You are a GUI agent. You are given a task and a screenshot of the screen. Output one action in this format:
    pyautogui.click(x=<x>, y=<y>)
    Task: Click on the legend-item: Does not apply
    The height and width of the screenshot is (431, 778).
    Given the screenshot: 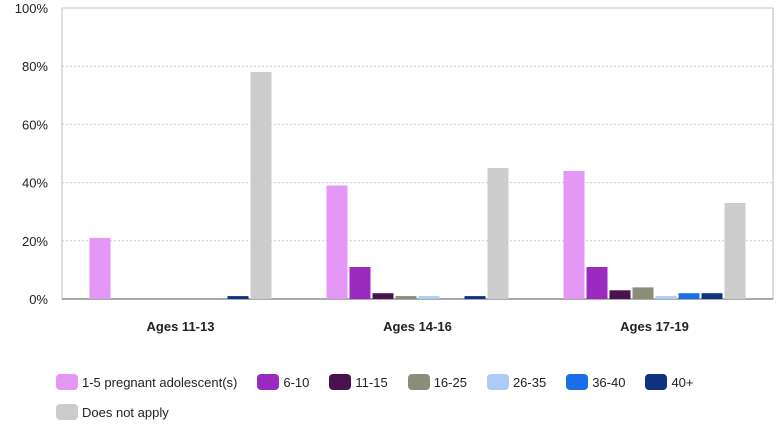 What is the action you would take?
    pyautogui.click(x=112, y=412)
    